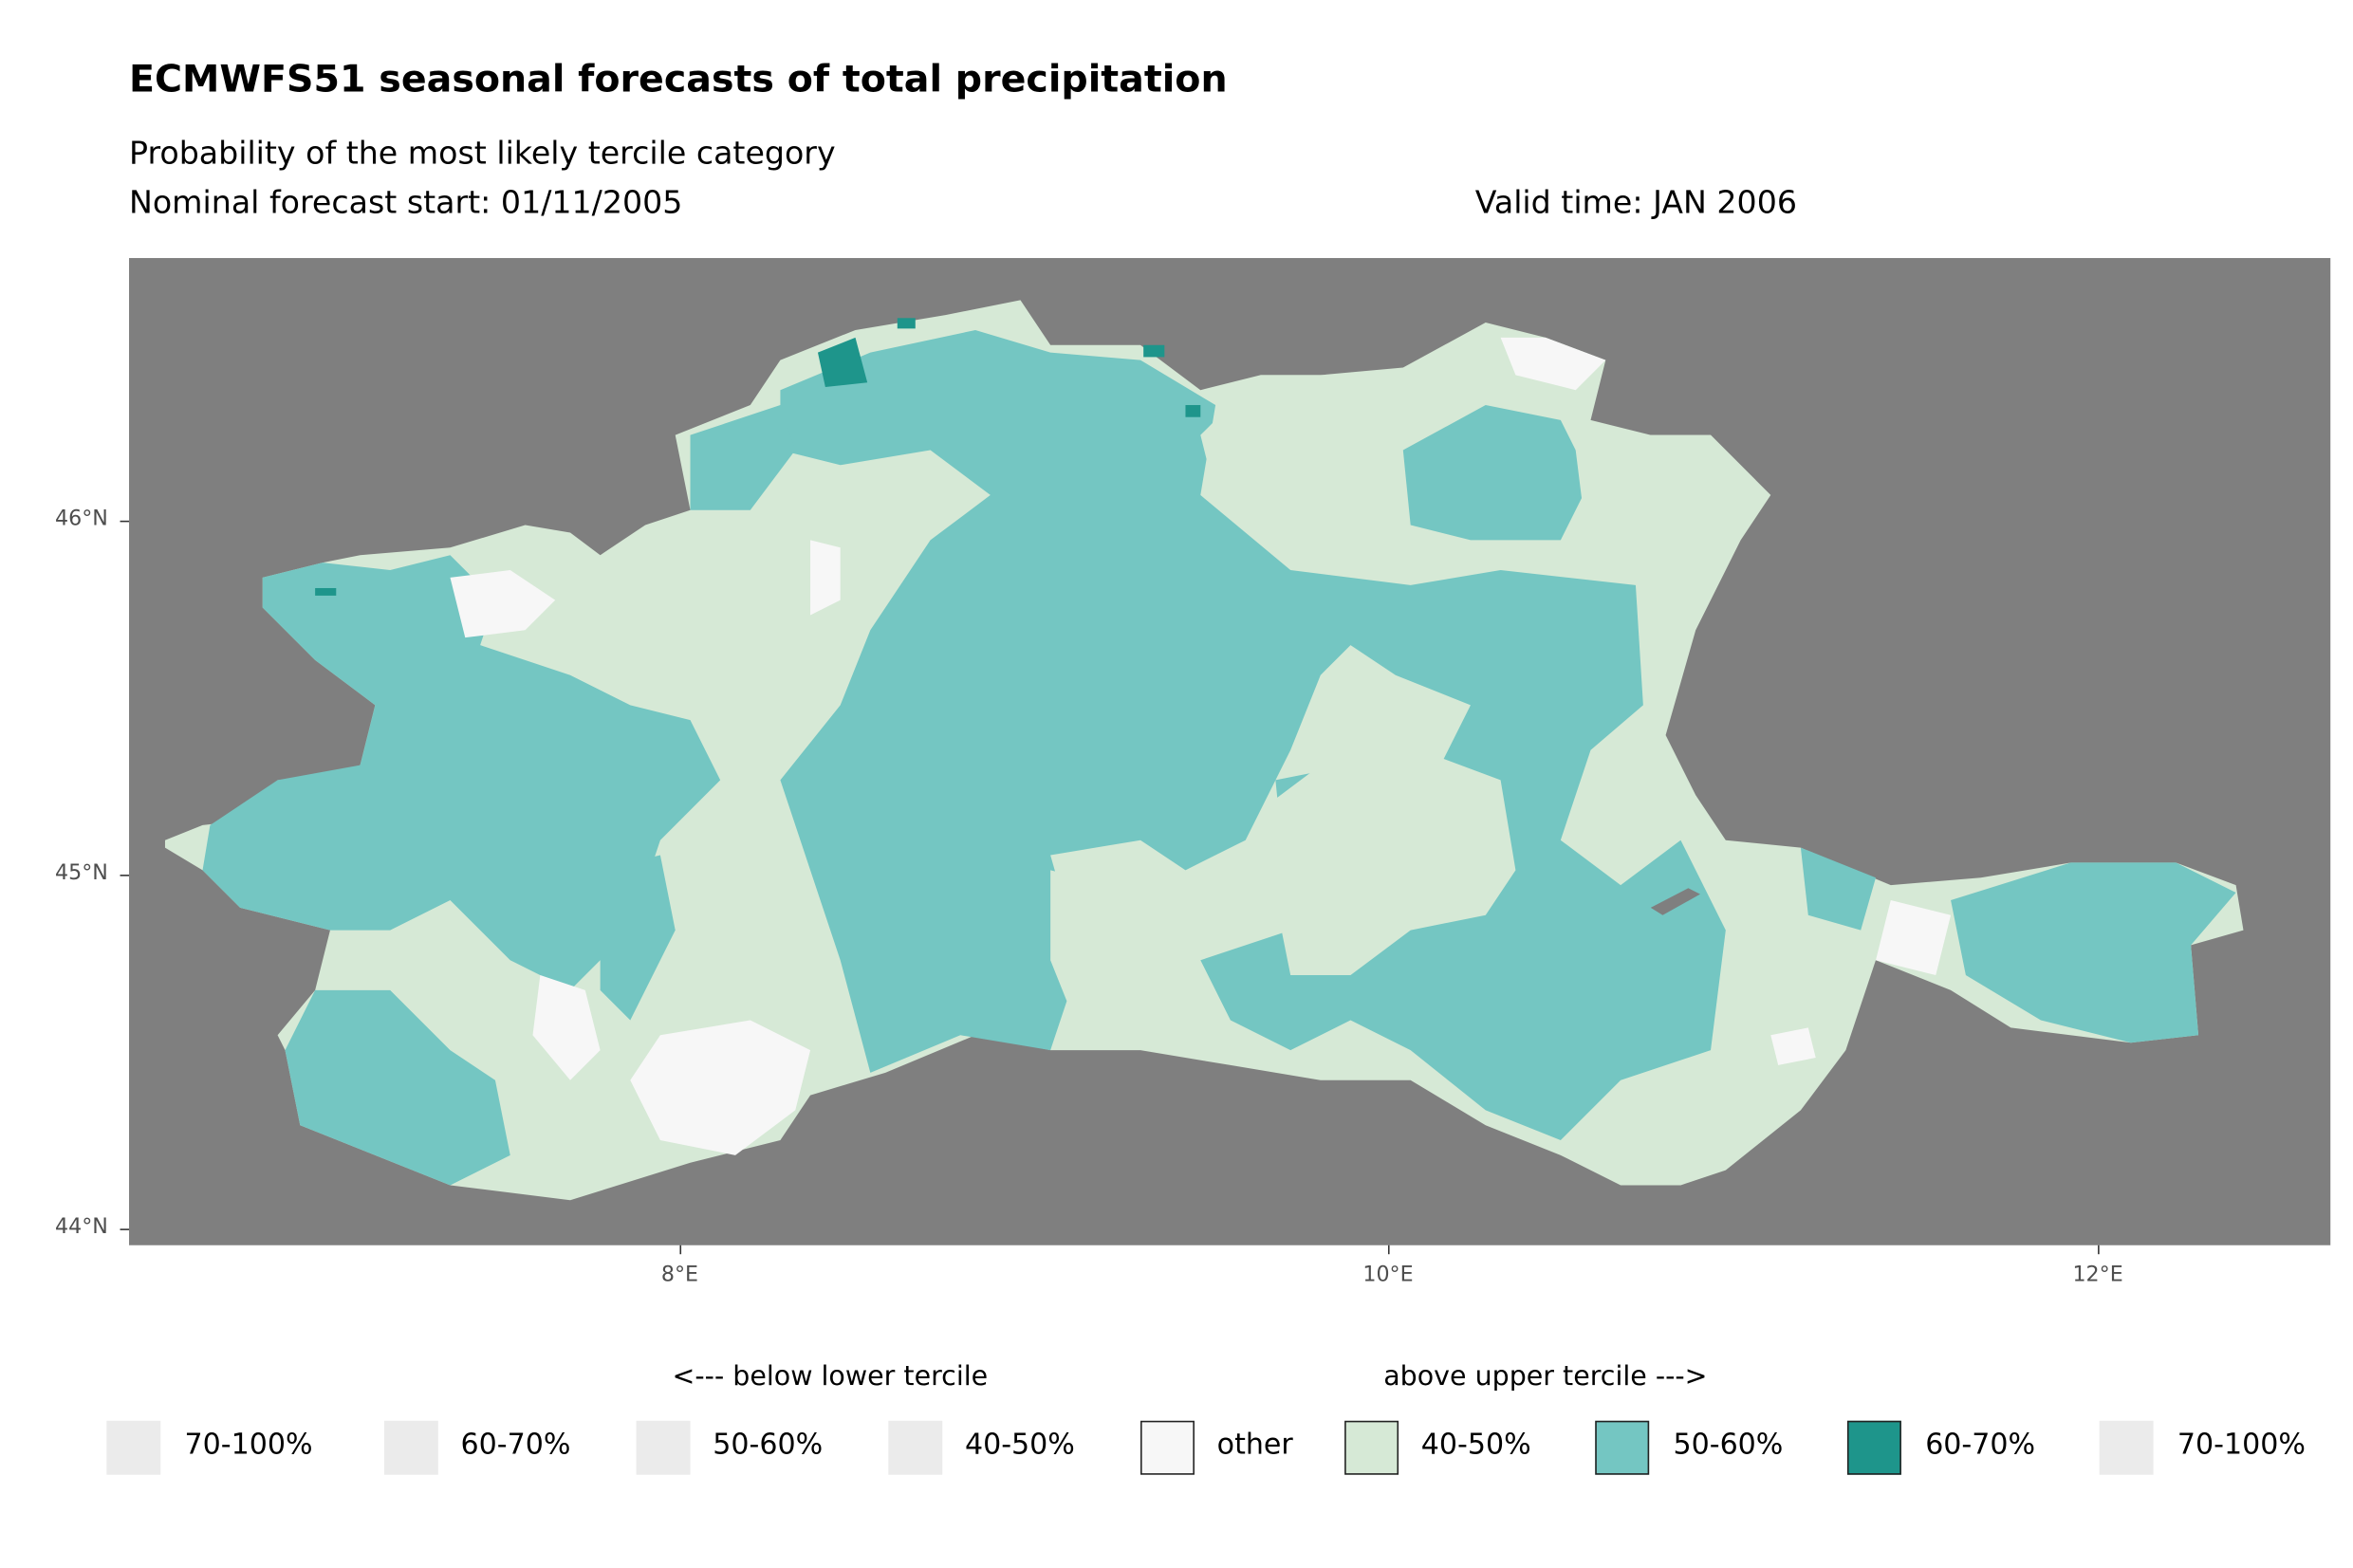 The width and height of the screenshot is (2353, 1568). I want to click on legend-title-above: above upper tercile --->, so click(1545, 1377).